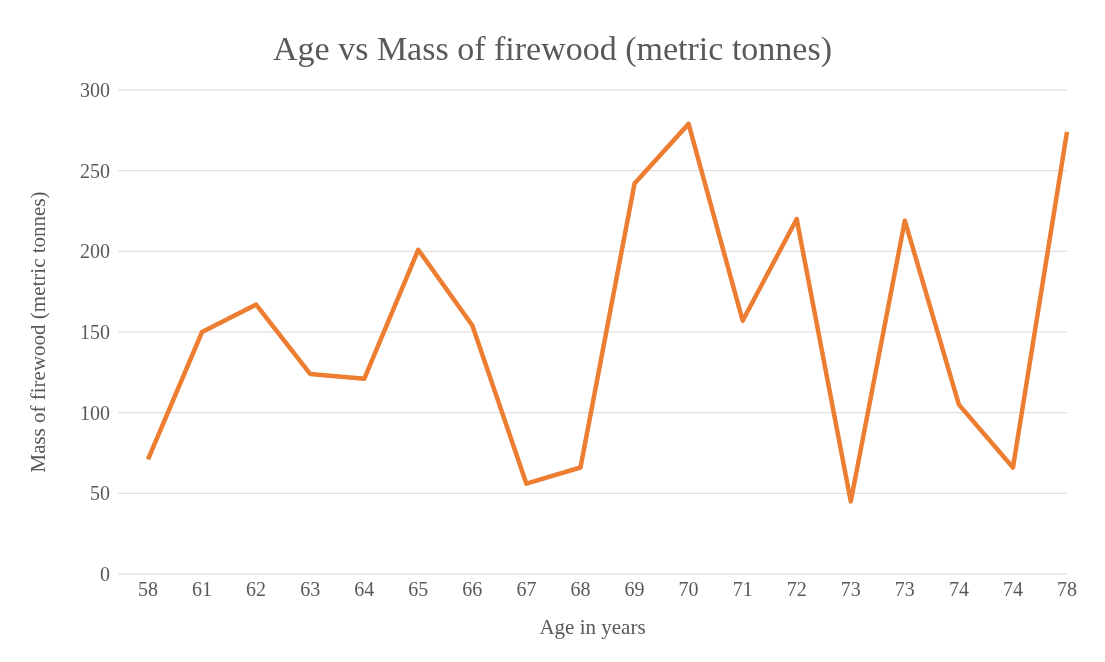 This screenshot has height=662, width=1105. Describe the element at coordinates (105, 574) in the screenshot. I see `y-tick-label: 0` at that location.